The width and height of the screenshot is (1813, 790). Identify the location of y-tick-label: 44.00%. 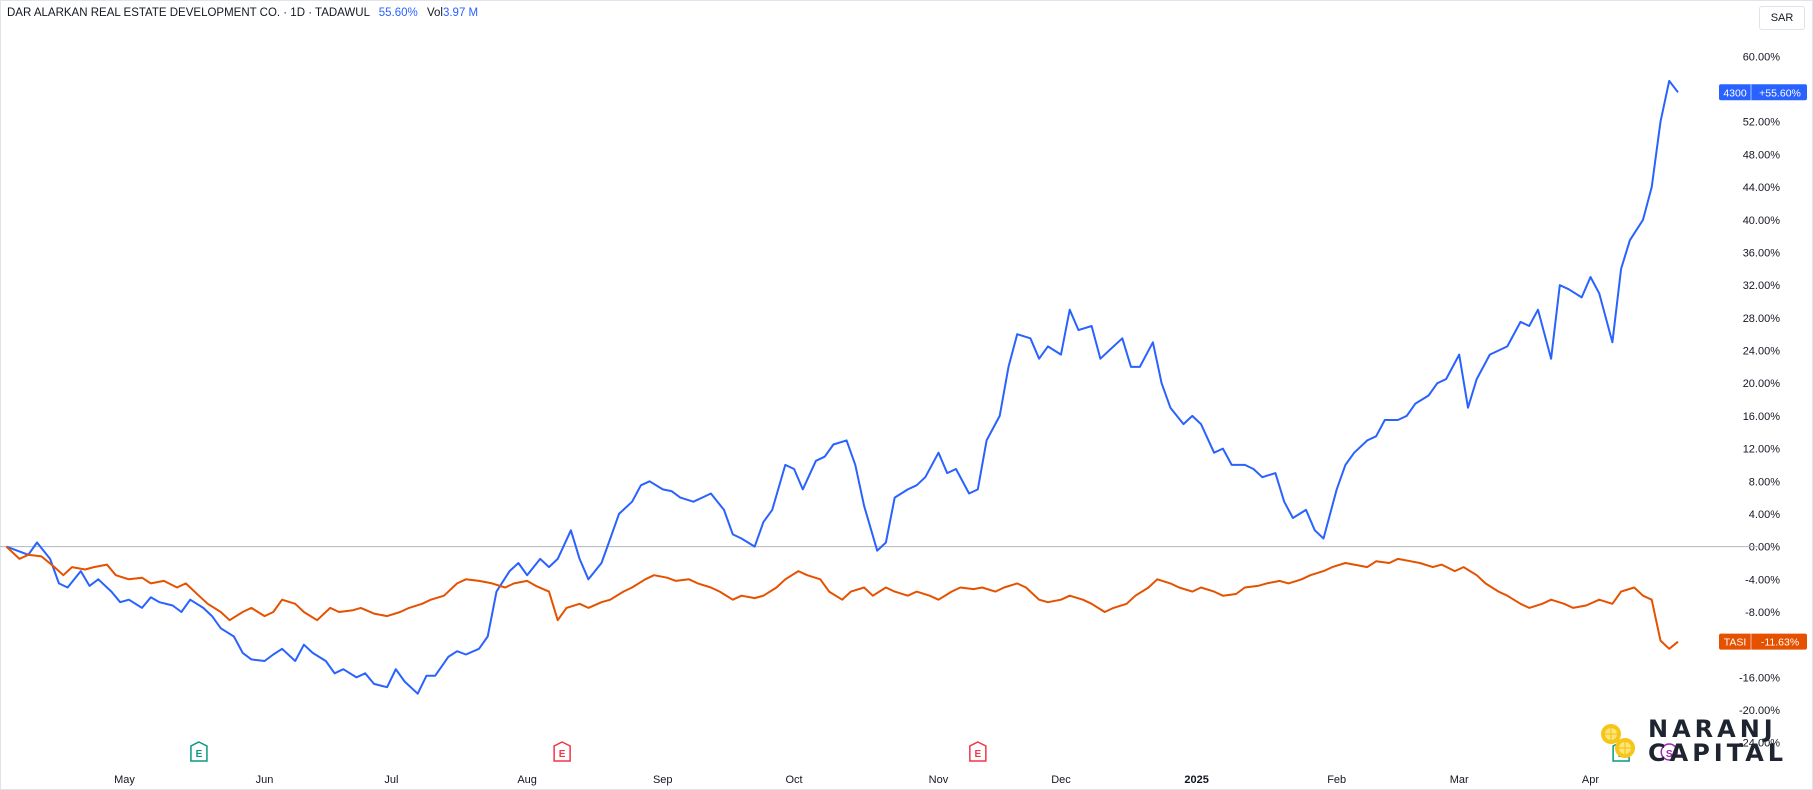
(1762, 188).